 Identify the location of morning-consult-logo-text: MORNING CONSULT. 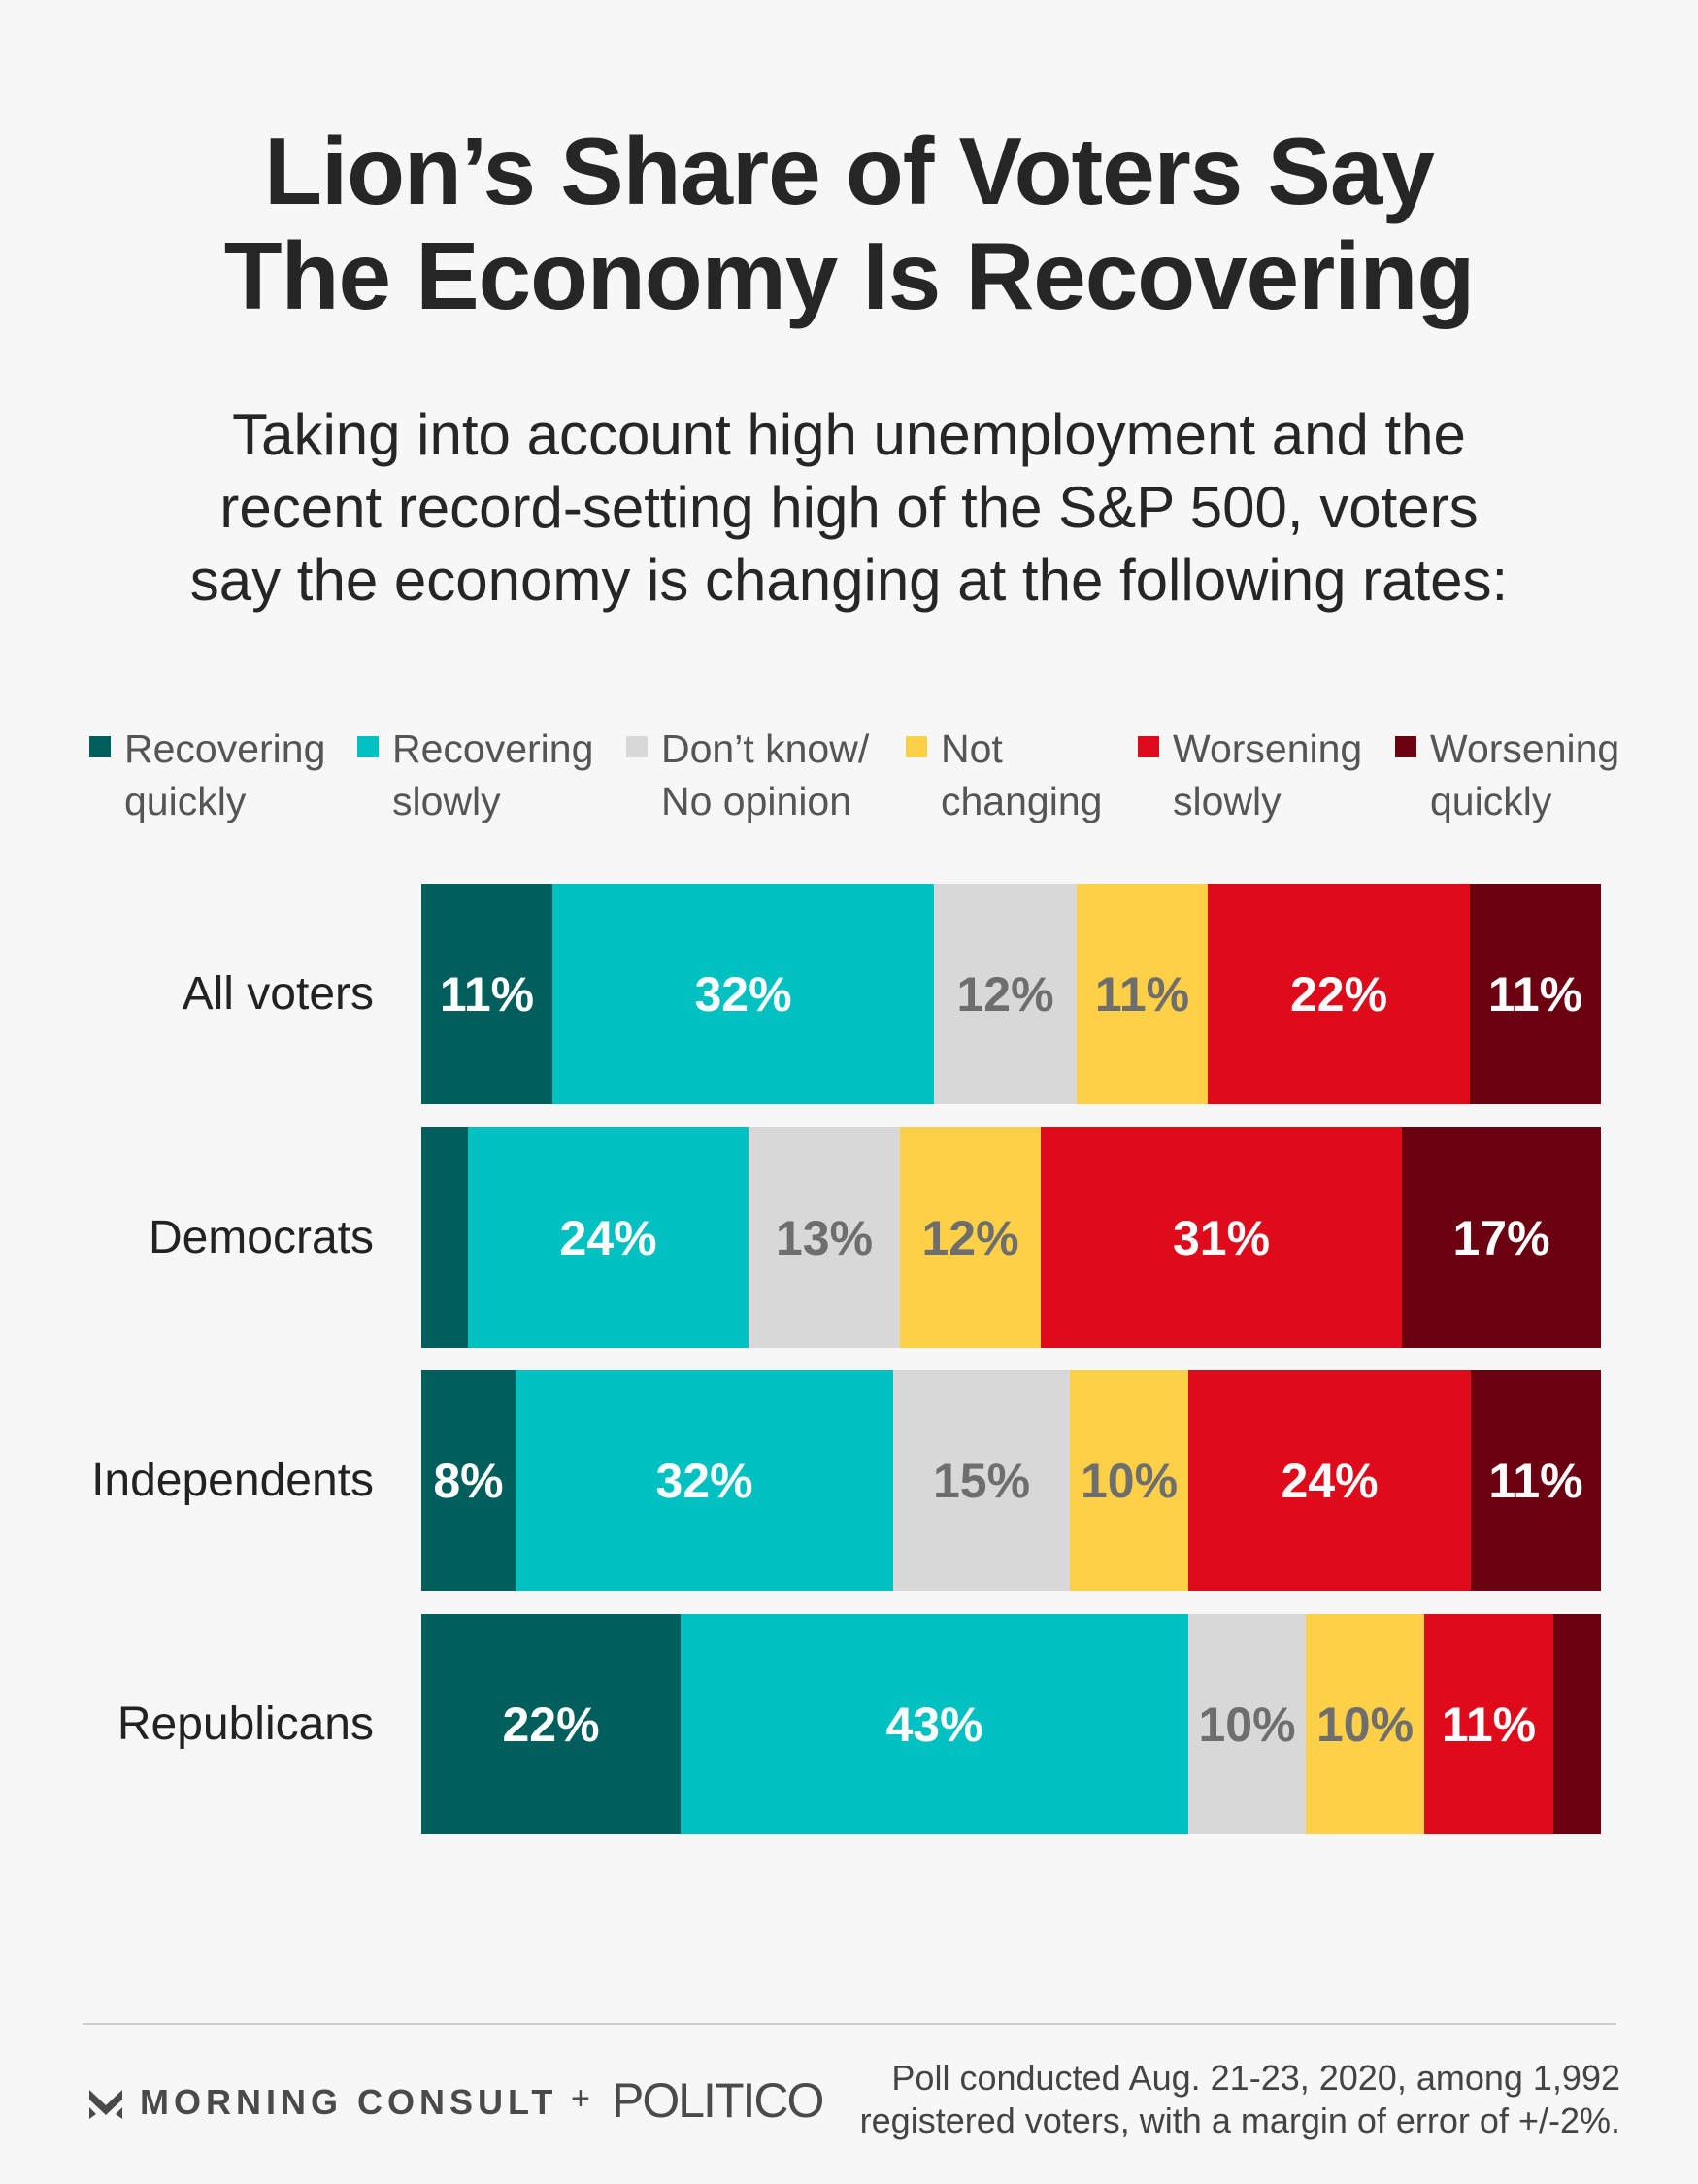
(349, 2102).